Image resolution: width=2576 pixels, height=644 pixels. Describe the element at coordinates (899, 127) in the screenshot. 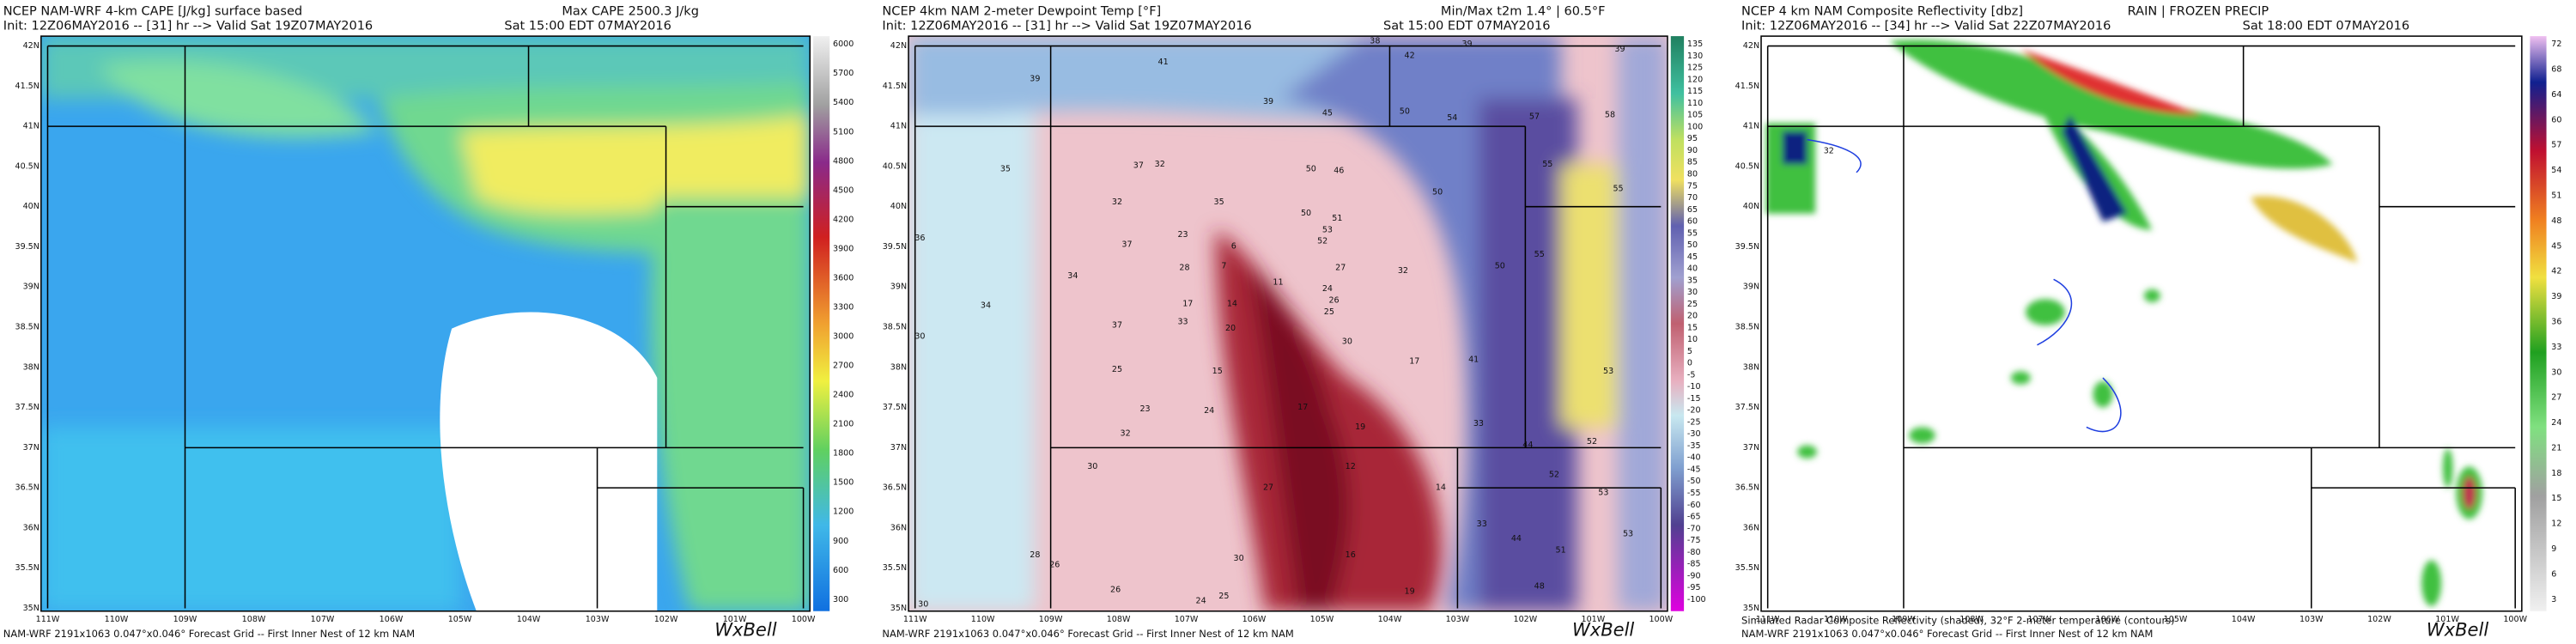

I see `lat-label: 41N` at that location.